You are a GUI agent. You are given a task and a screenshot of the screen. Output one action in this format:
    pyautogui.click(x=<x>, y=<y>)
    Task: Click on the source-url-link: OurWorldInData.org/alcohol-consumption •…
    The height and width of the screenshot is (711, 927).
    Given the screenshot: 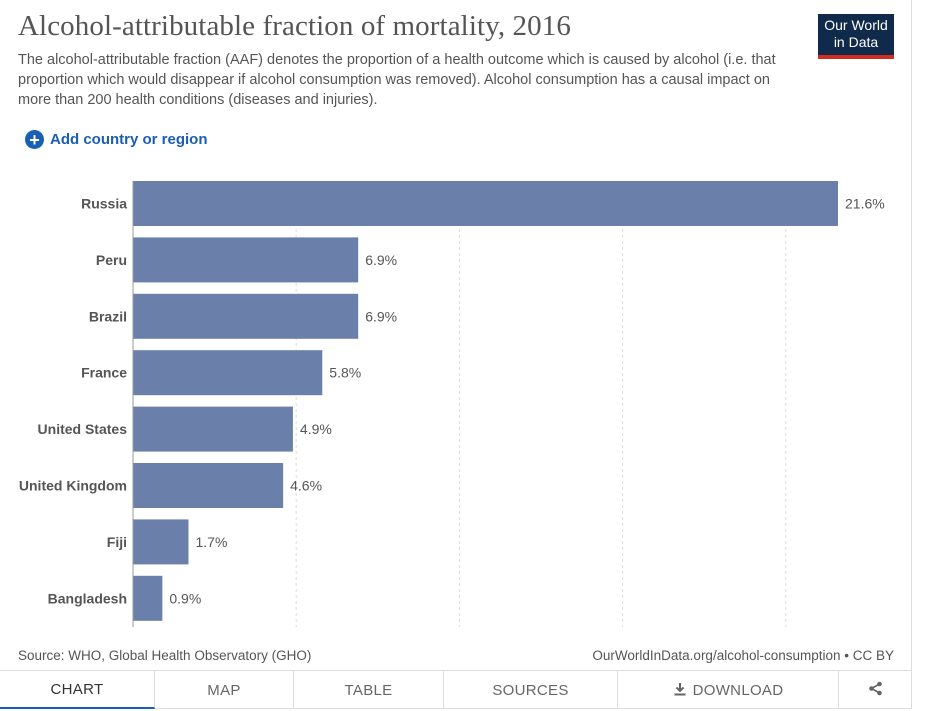 What is the action you would take?
    pyautogui.click(x=743, y=655)
    